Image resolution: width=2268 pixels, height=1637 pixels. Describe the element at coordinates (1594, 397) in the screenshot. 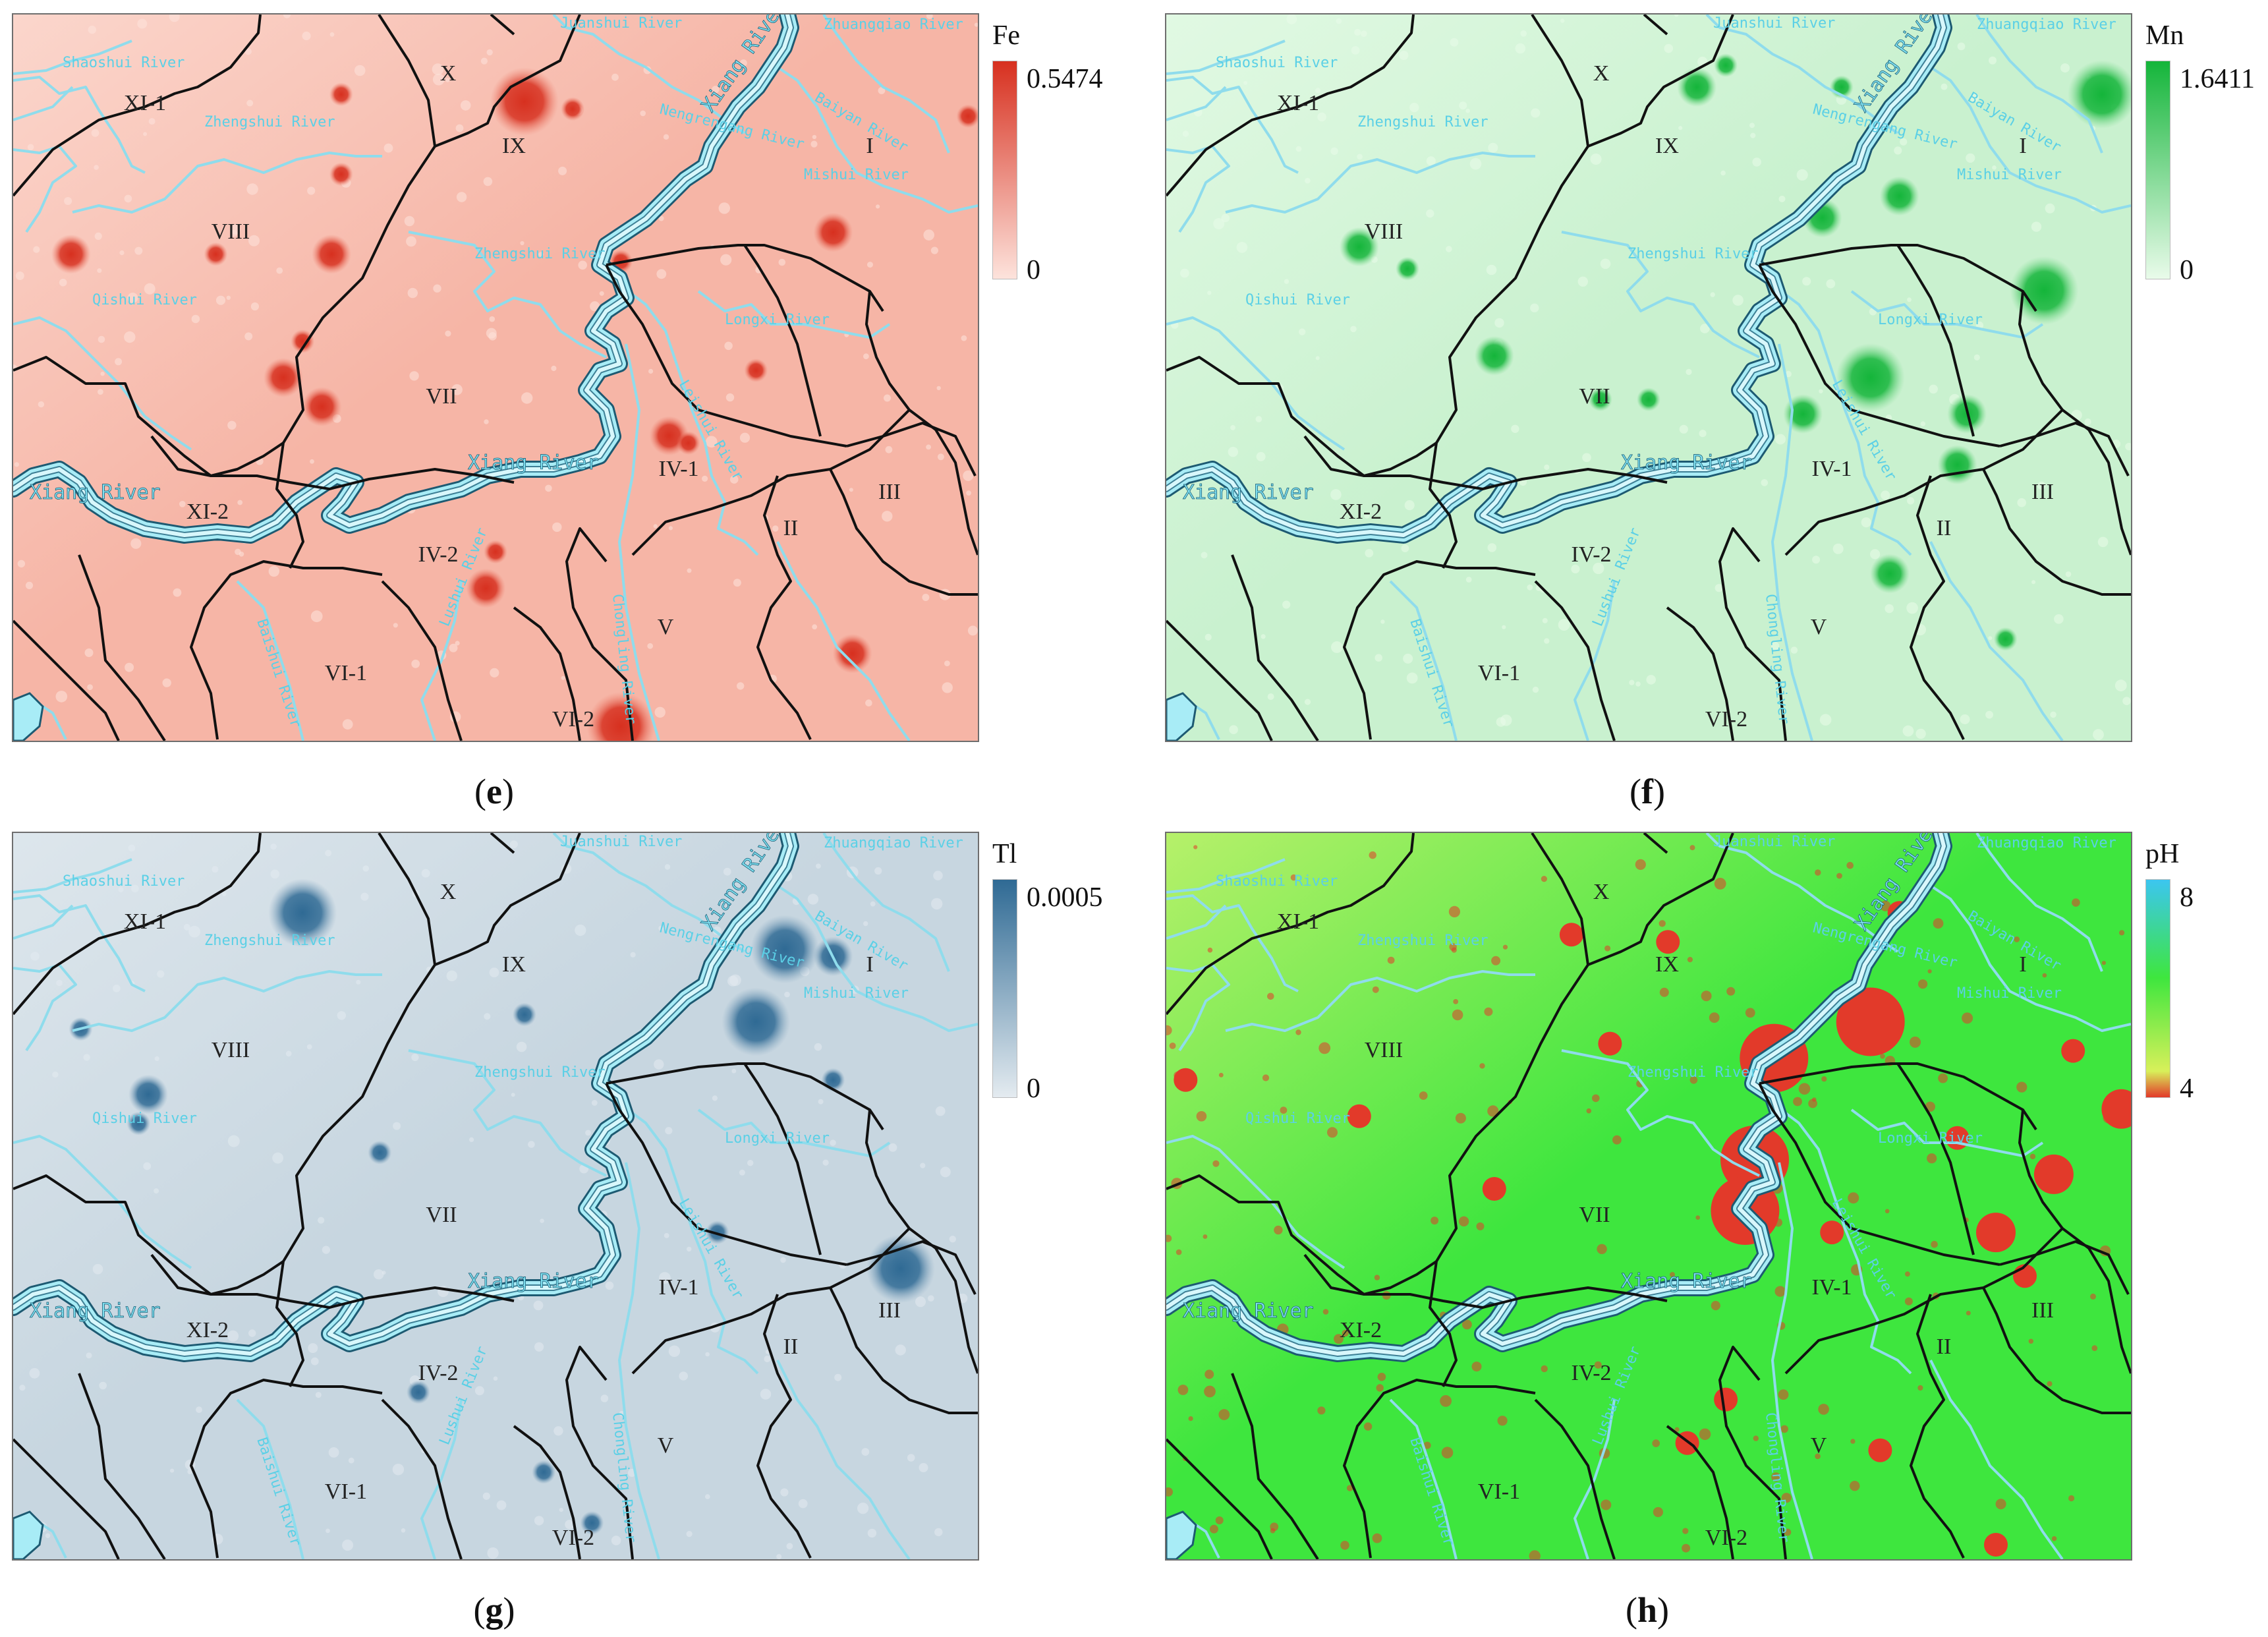

I see `zone-label: VII` at that location.